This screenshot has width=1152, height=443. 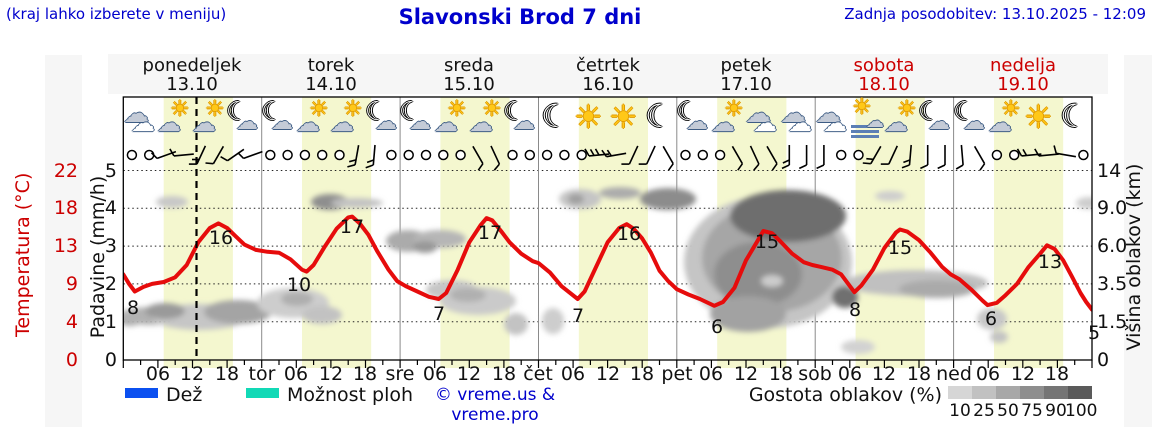 I want to click on cloud-height-tick-label: 9.0, so click(x=1112, y=208).